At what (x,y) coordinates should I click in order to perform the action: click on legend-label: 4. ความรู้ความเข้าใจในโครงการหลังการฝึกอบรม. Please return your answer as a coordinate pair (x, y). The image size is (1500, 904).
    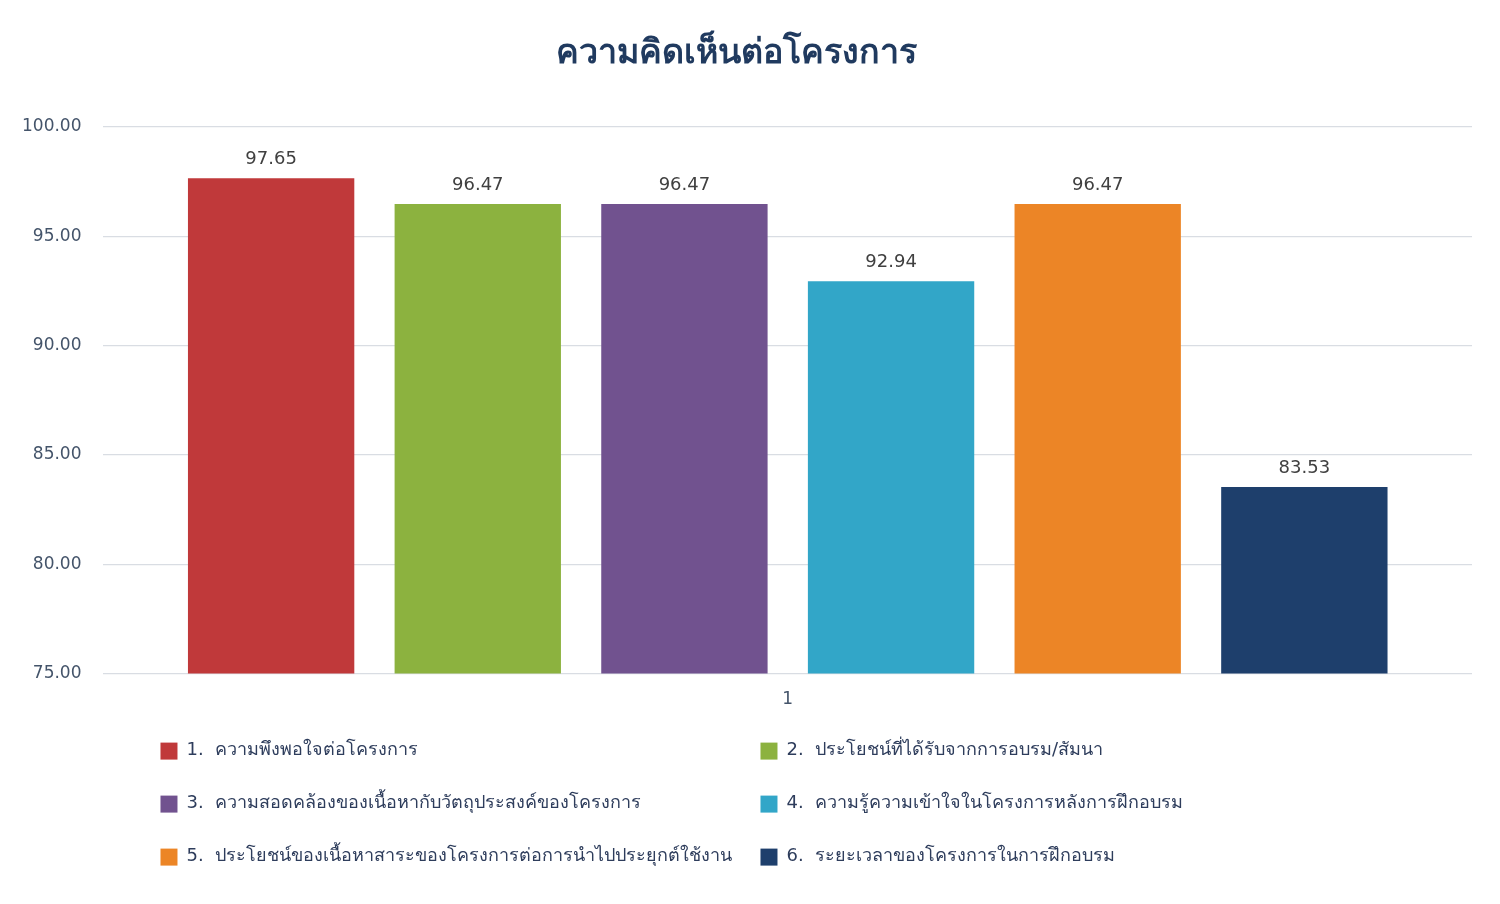
    Looking at the image, I should click on (985, 802).